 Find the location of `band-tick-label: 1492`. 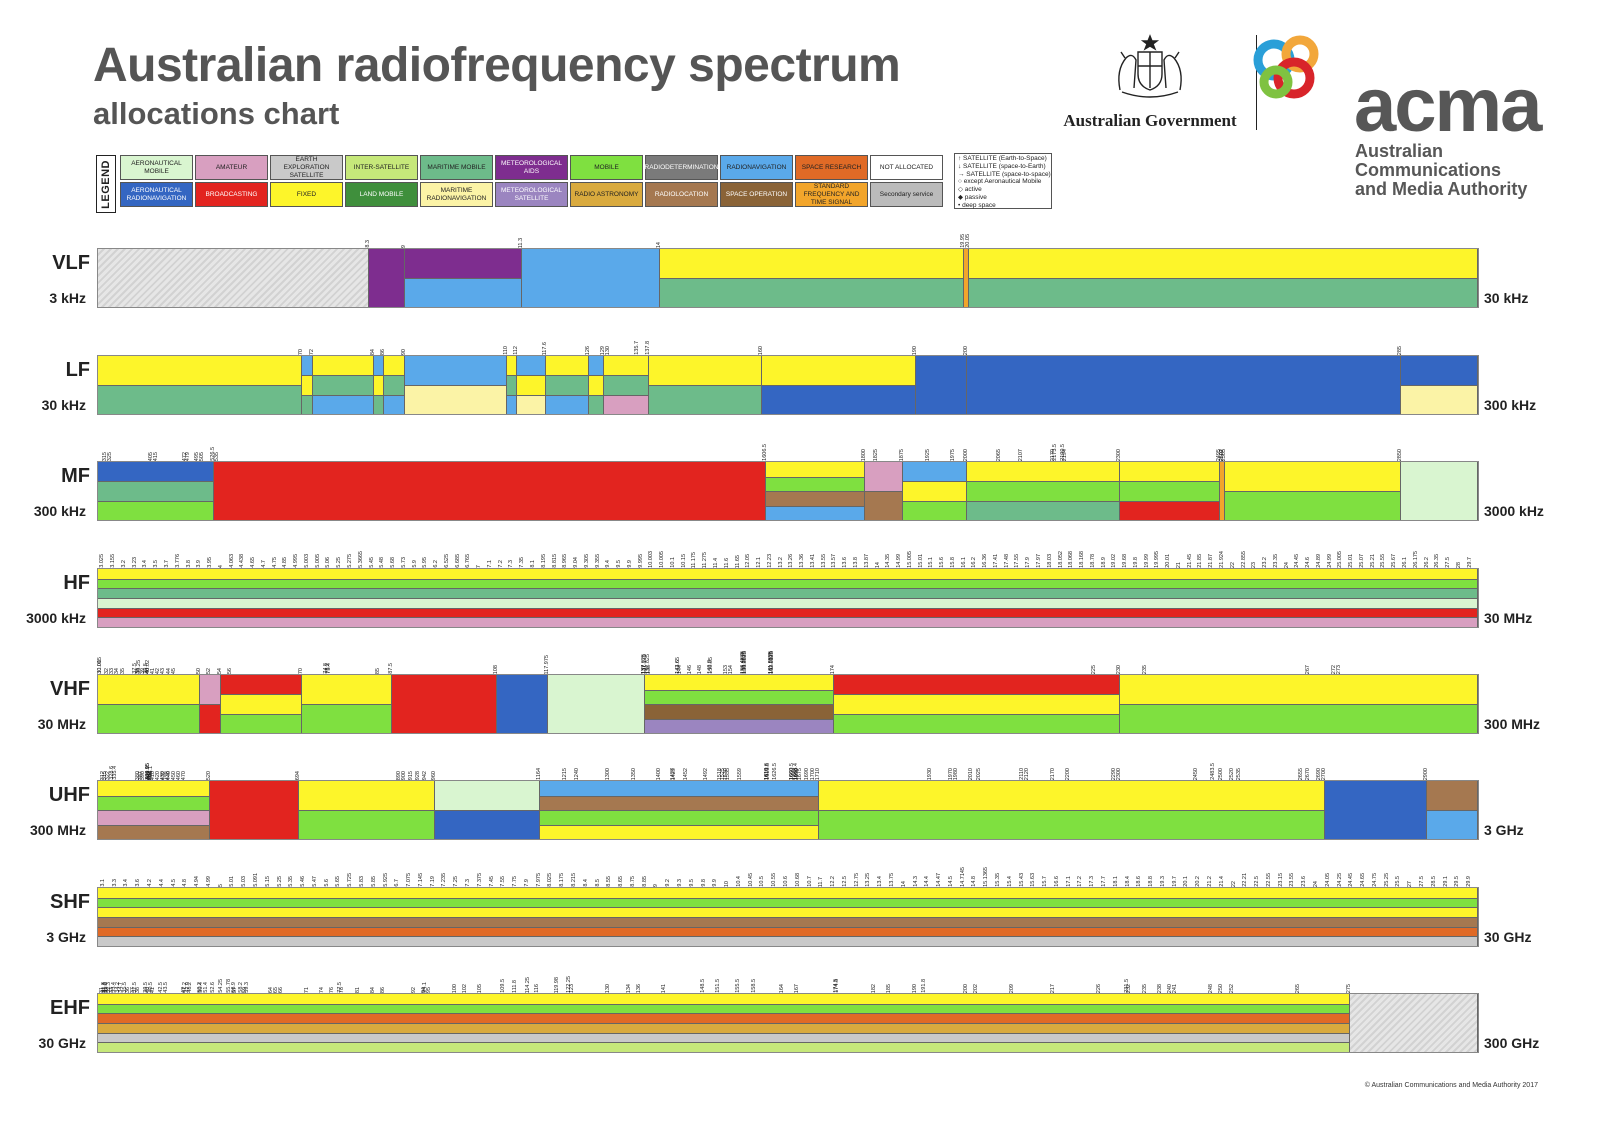

band-tick-label: 1492 is located at coordinates (706, 773).